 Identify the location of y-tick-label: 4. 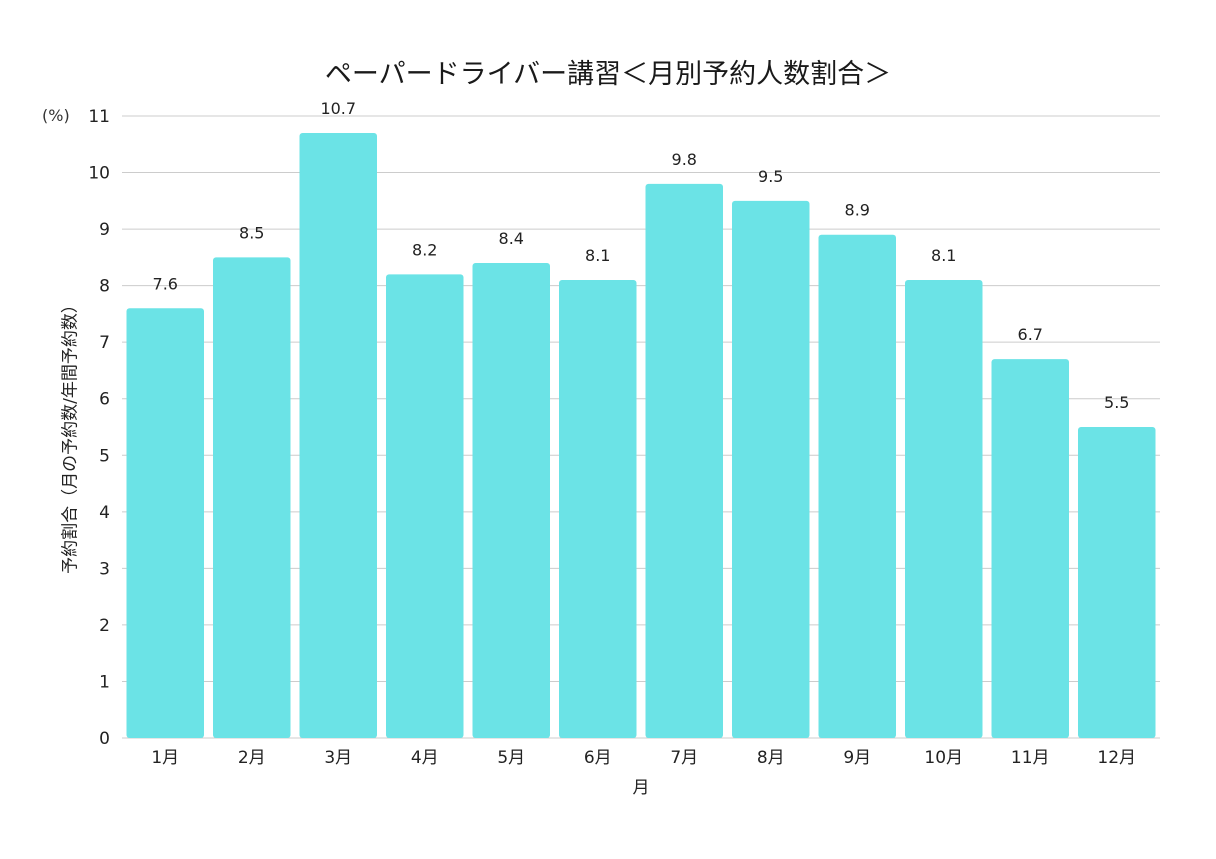
(104, 513).